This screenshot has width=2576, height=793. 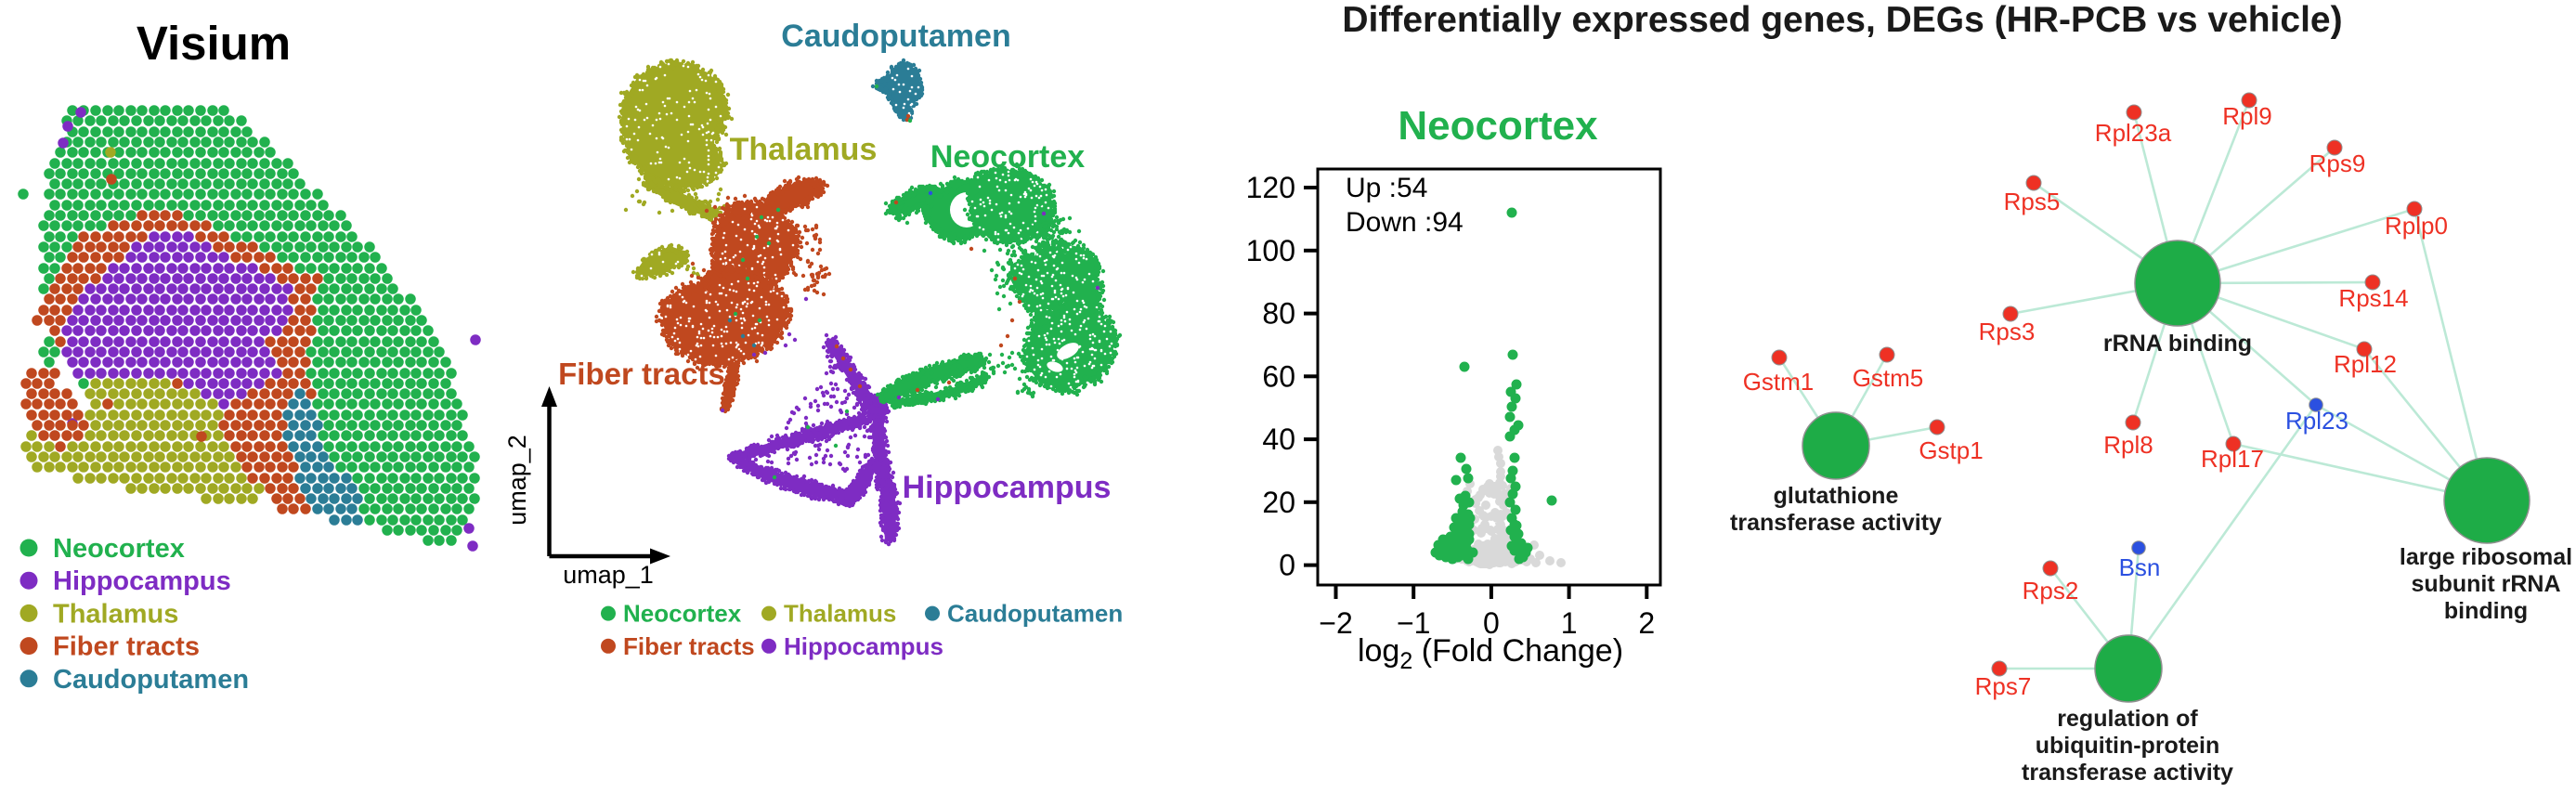 What do you see at coordinates (1386, 188) in the screenshot?
I see `svg-text: Up :54` at bounding box center [1386, 188].